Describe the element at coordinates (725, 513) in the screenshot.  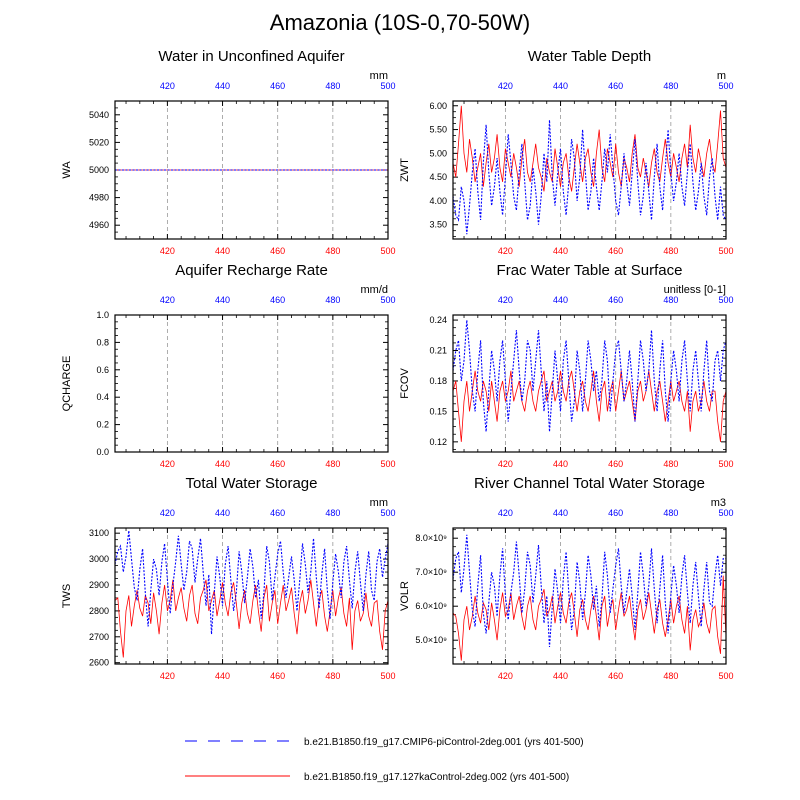
I see `volr-xticklabel-top: 500` at that location.